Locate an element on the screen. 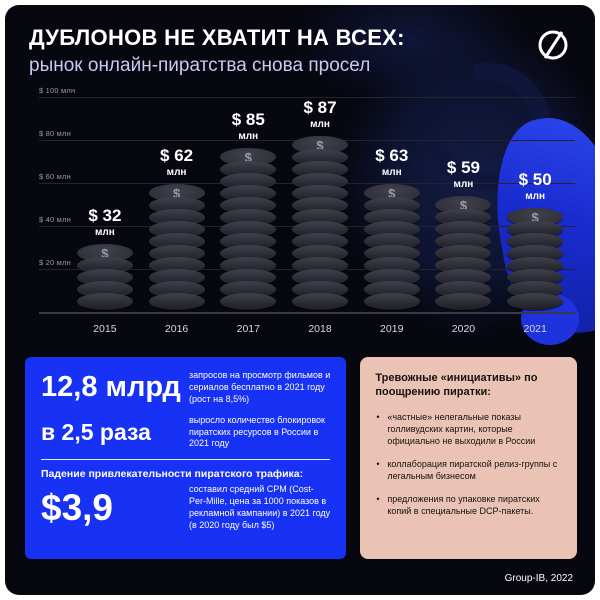  chart-column-2016: $ 62 млн $2016 is located at coordinates (177, 217).